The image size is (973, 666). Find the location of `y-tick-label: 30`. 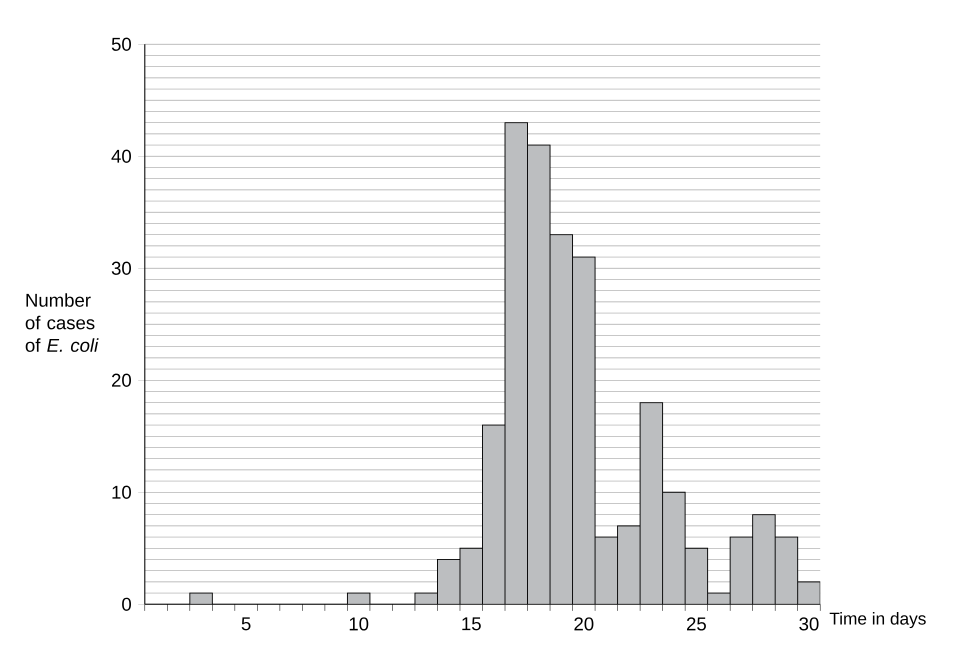

y-tick-label: 30 is located at coordinates (121, 268).